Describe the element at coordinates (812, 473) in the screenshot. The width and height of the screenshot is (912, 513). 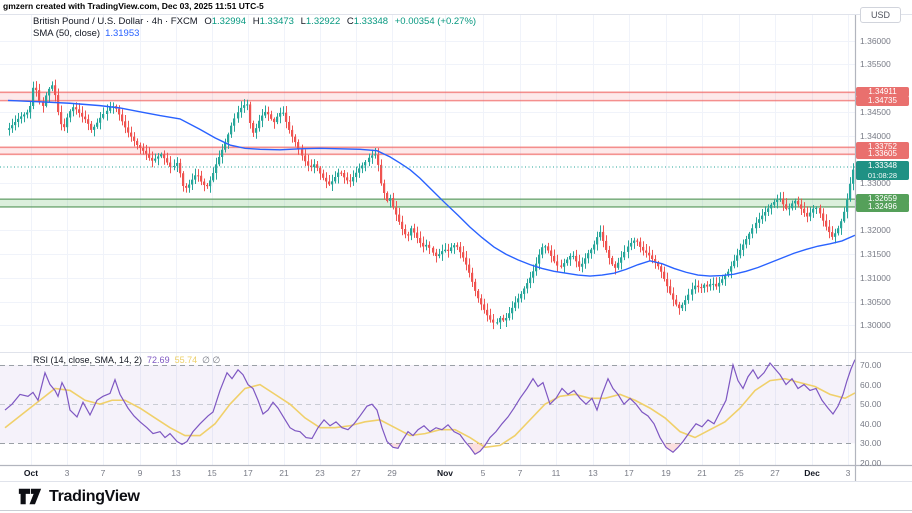
I see `time-axis-label: Dec` at that location.